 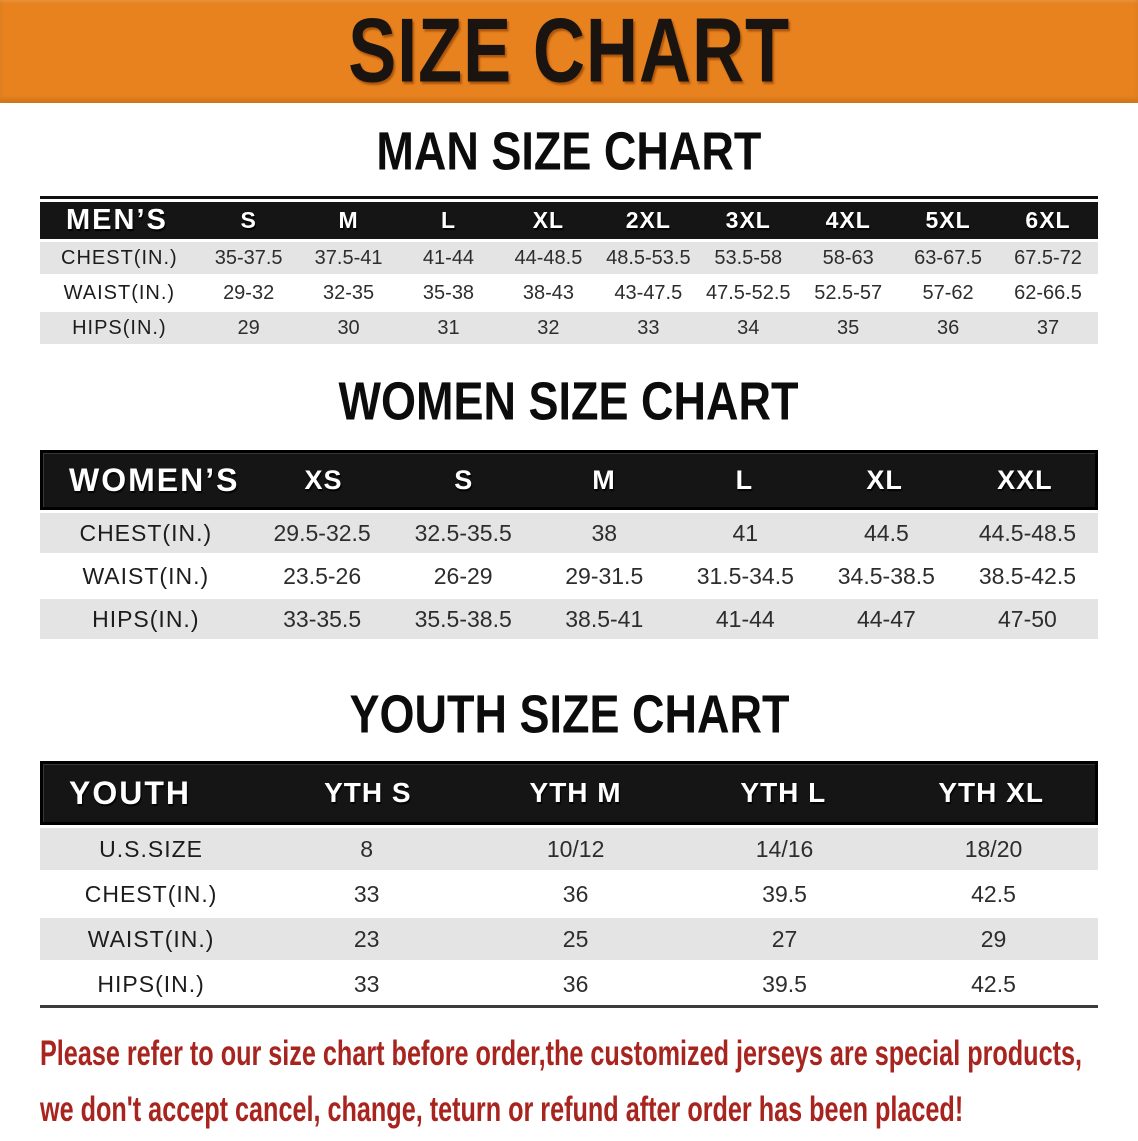 I want to click on banner-title: SIZE CHART, so click(x=569, y=51).